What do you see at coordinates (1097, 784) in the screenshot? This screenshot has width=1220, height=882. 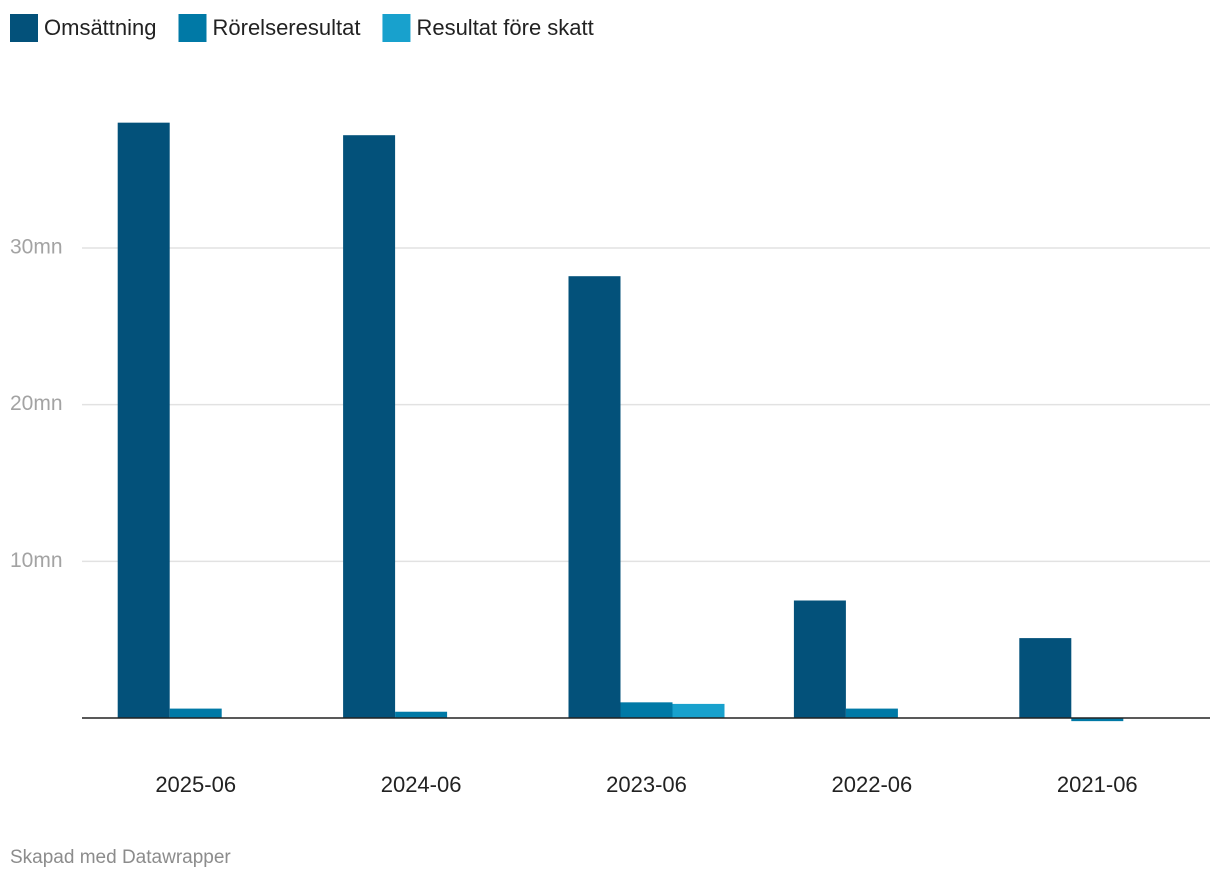 I see `x-tick-label: 2021-06` at bounding box center [1097, 784].